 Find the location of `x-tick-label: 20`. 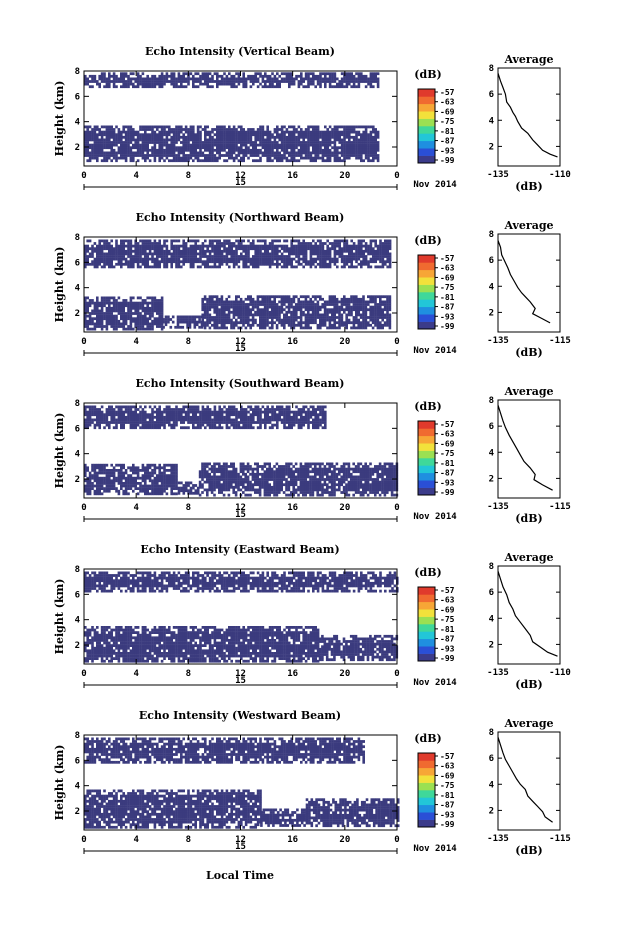

x-tick-label: 20 is located at coordinates (344, 508).